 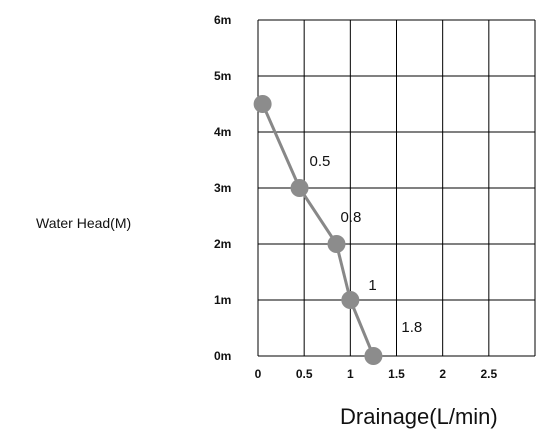 What do you see at coordinates (258, 374) in the screenshot?
I see `x-tick-label: 0` at bounding box center [258, 374].